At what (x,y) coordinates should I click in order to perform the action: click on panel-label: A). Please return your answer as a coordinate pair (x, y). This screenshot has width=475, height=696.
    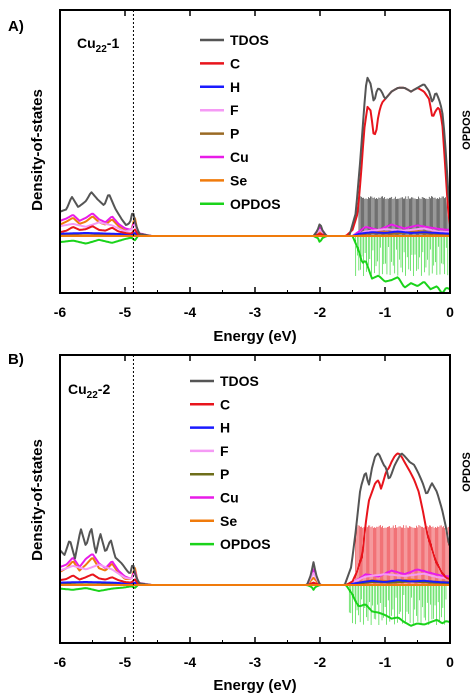
    Looking at the image, I should click on (16, 26).